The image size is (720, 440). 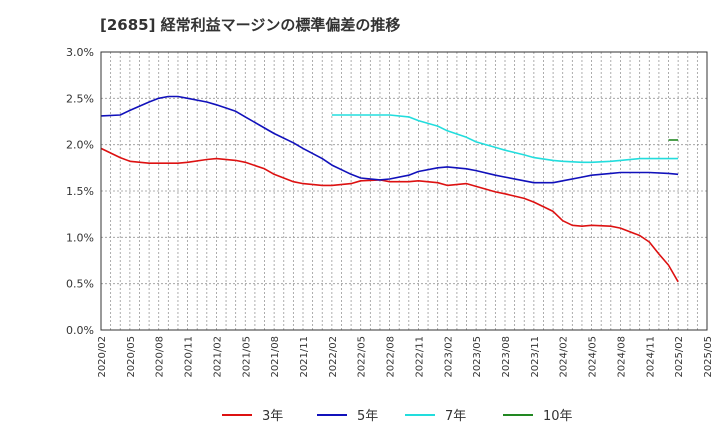 What do you see at coordinates (448, 357) in the screenshot?
I see `x-tick-label: 2023/02` at bounding box center [448, 357].